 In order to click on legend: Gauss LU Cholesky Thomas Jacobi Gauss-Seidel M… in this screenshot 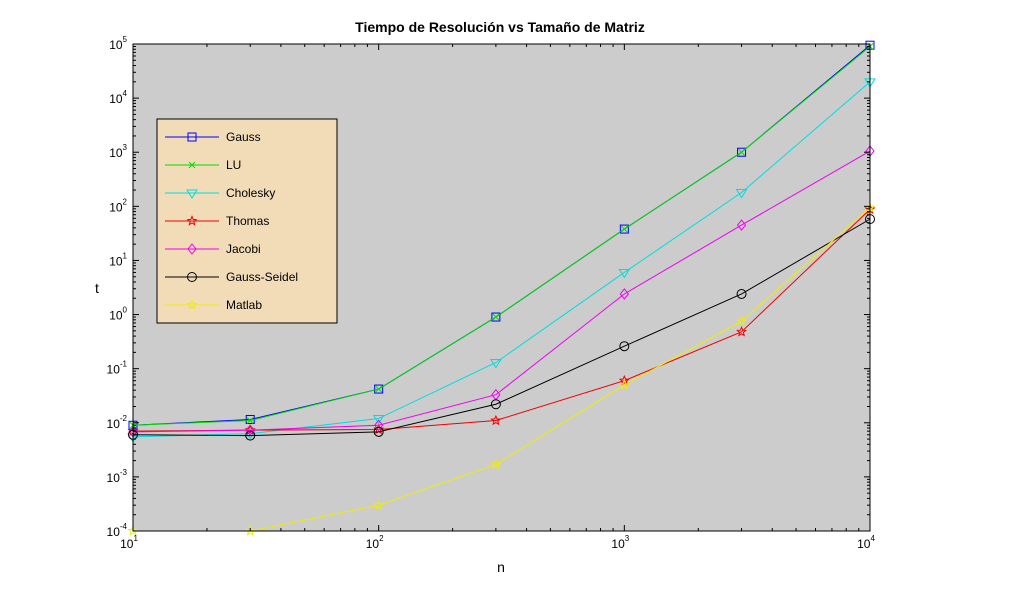, I will do `click(247, 221)`.